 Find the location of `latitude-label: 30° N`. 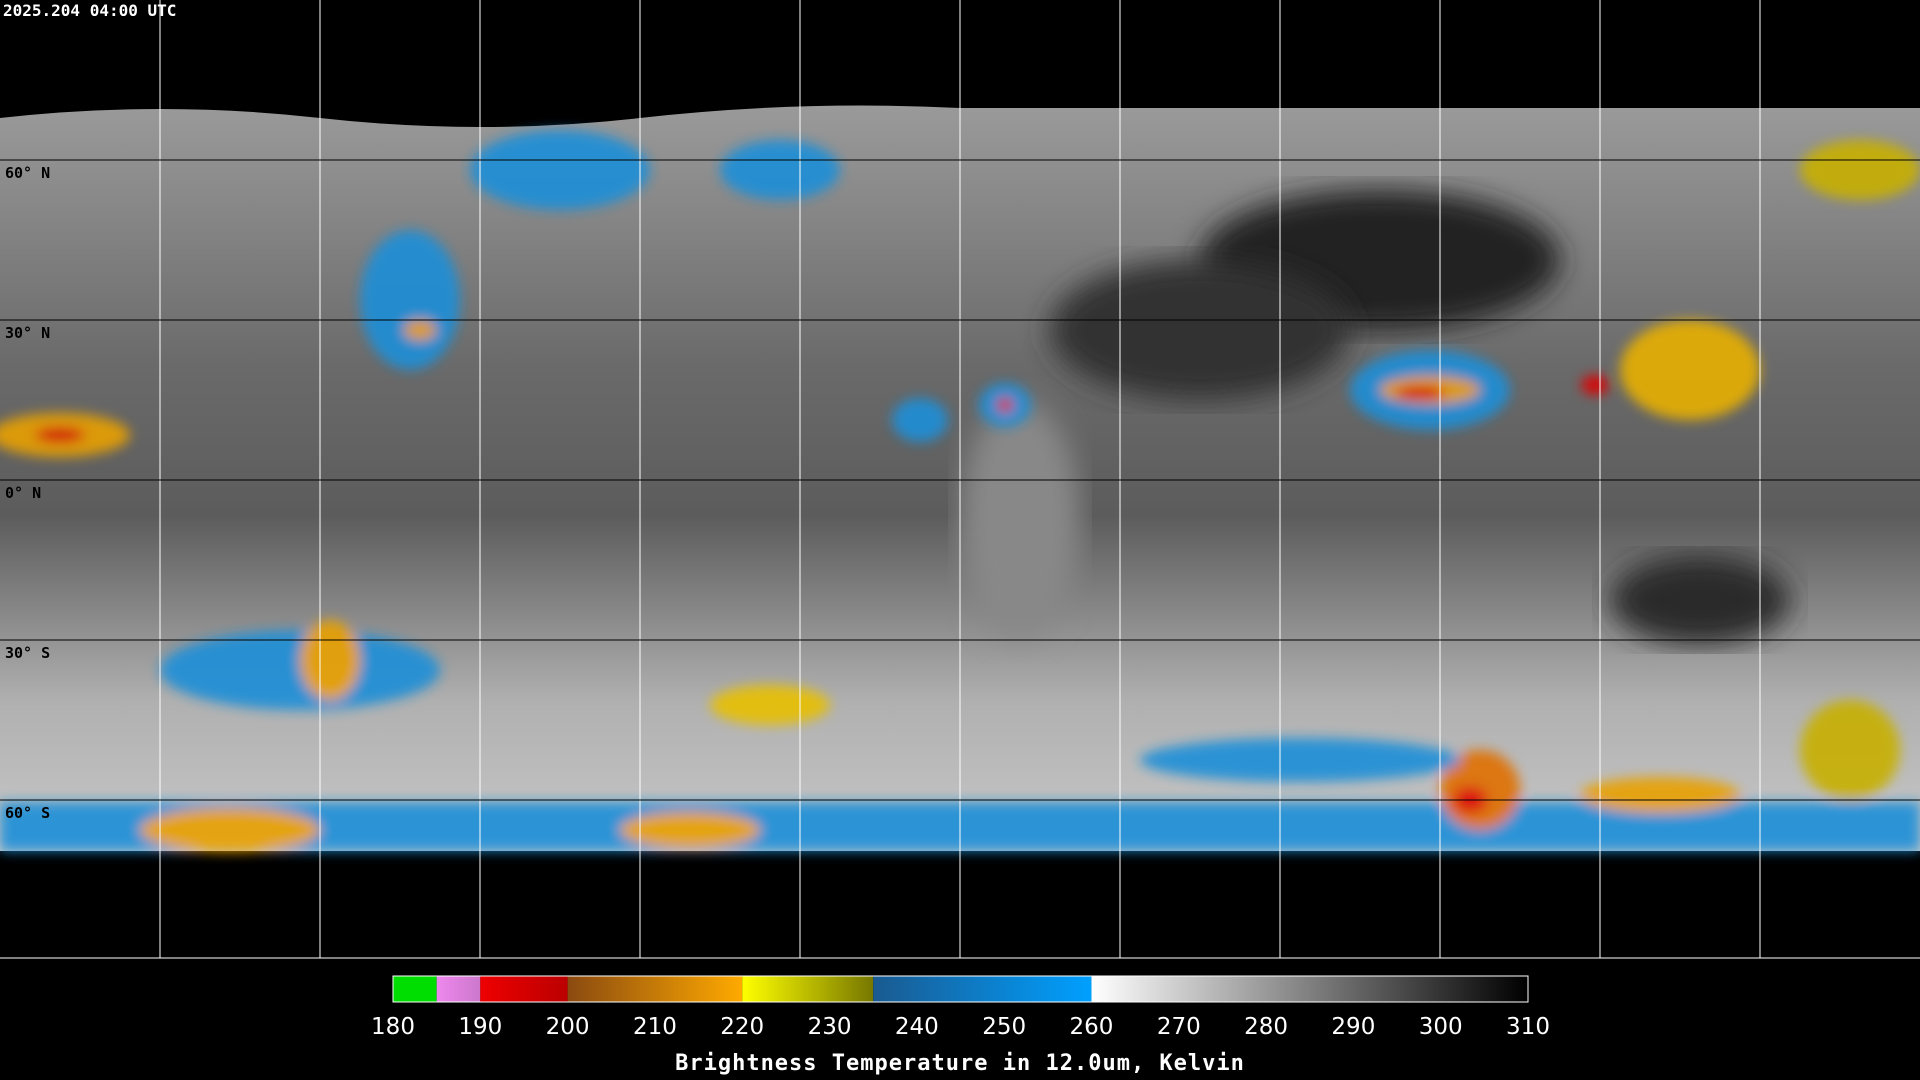

latitude-label: 30° N is located at coordinates (27, 333).